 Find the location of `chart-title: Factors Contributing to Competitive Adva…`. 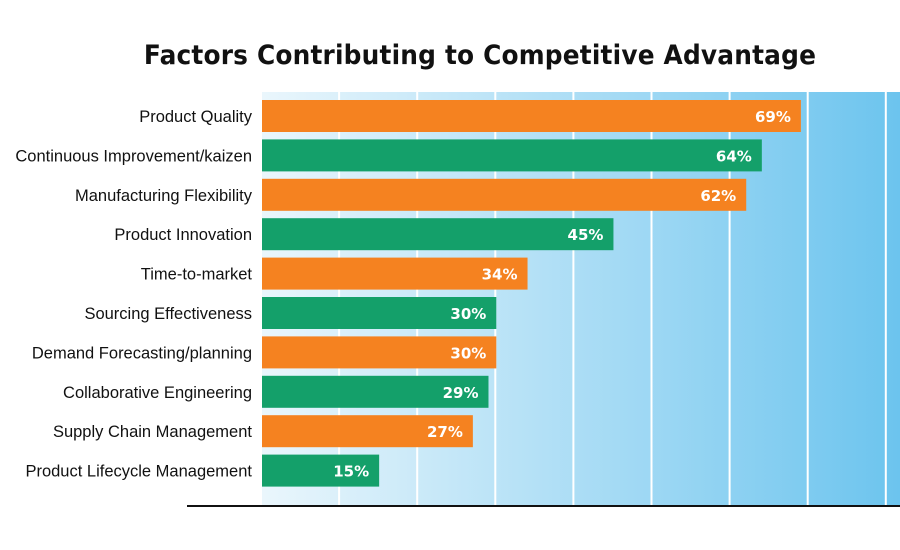

chart-title: Factors Contributing to Competitive Adva… is located at coordinates (480, 55).